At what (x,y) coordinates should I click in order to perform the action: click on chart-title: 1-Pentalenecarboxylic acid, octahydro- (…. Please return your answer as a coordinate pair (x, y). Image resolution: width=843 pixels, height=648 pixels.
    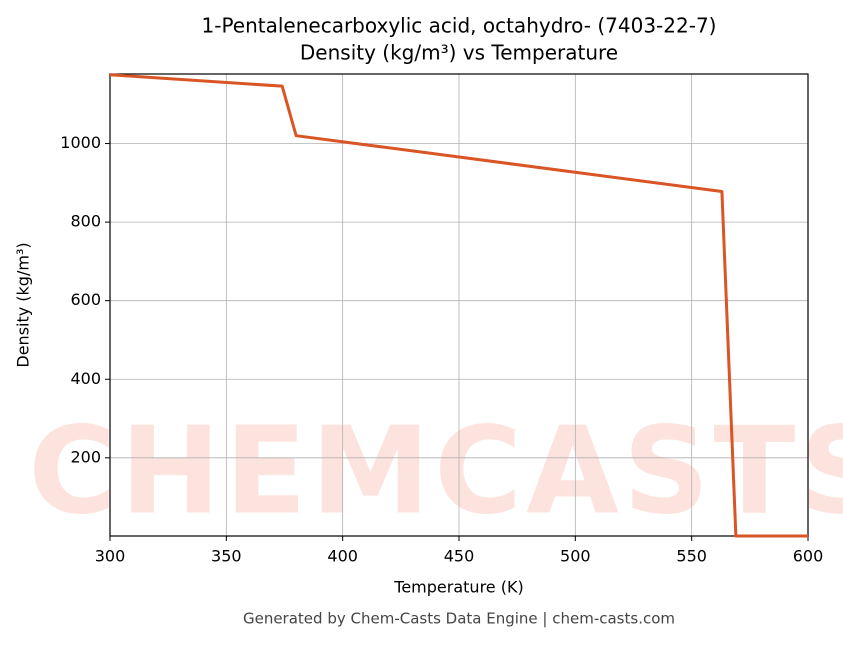
    Looking at the image, I should click on (459, 26).